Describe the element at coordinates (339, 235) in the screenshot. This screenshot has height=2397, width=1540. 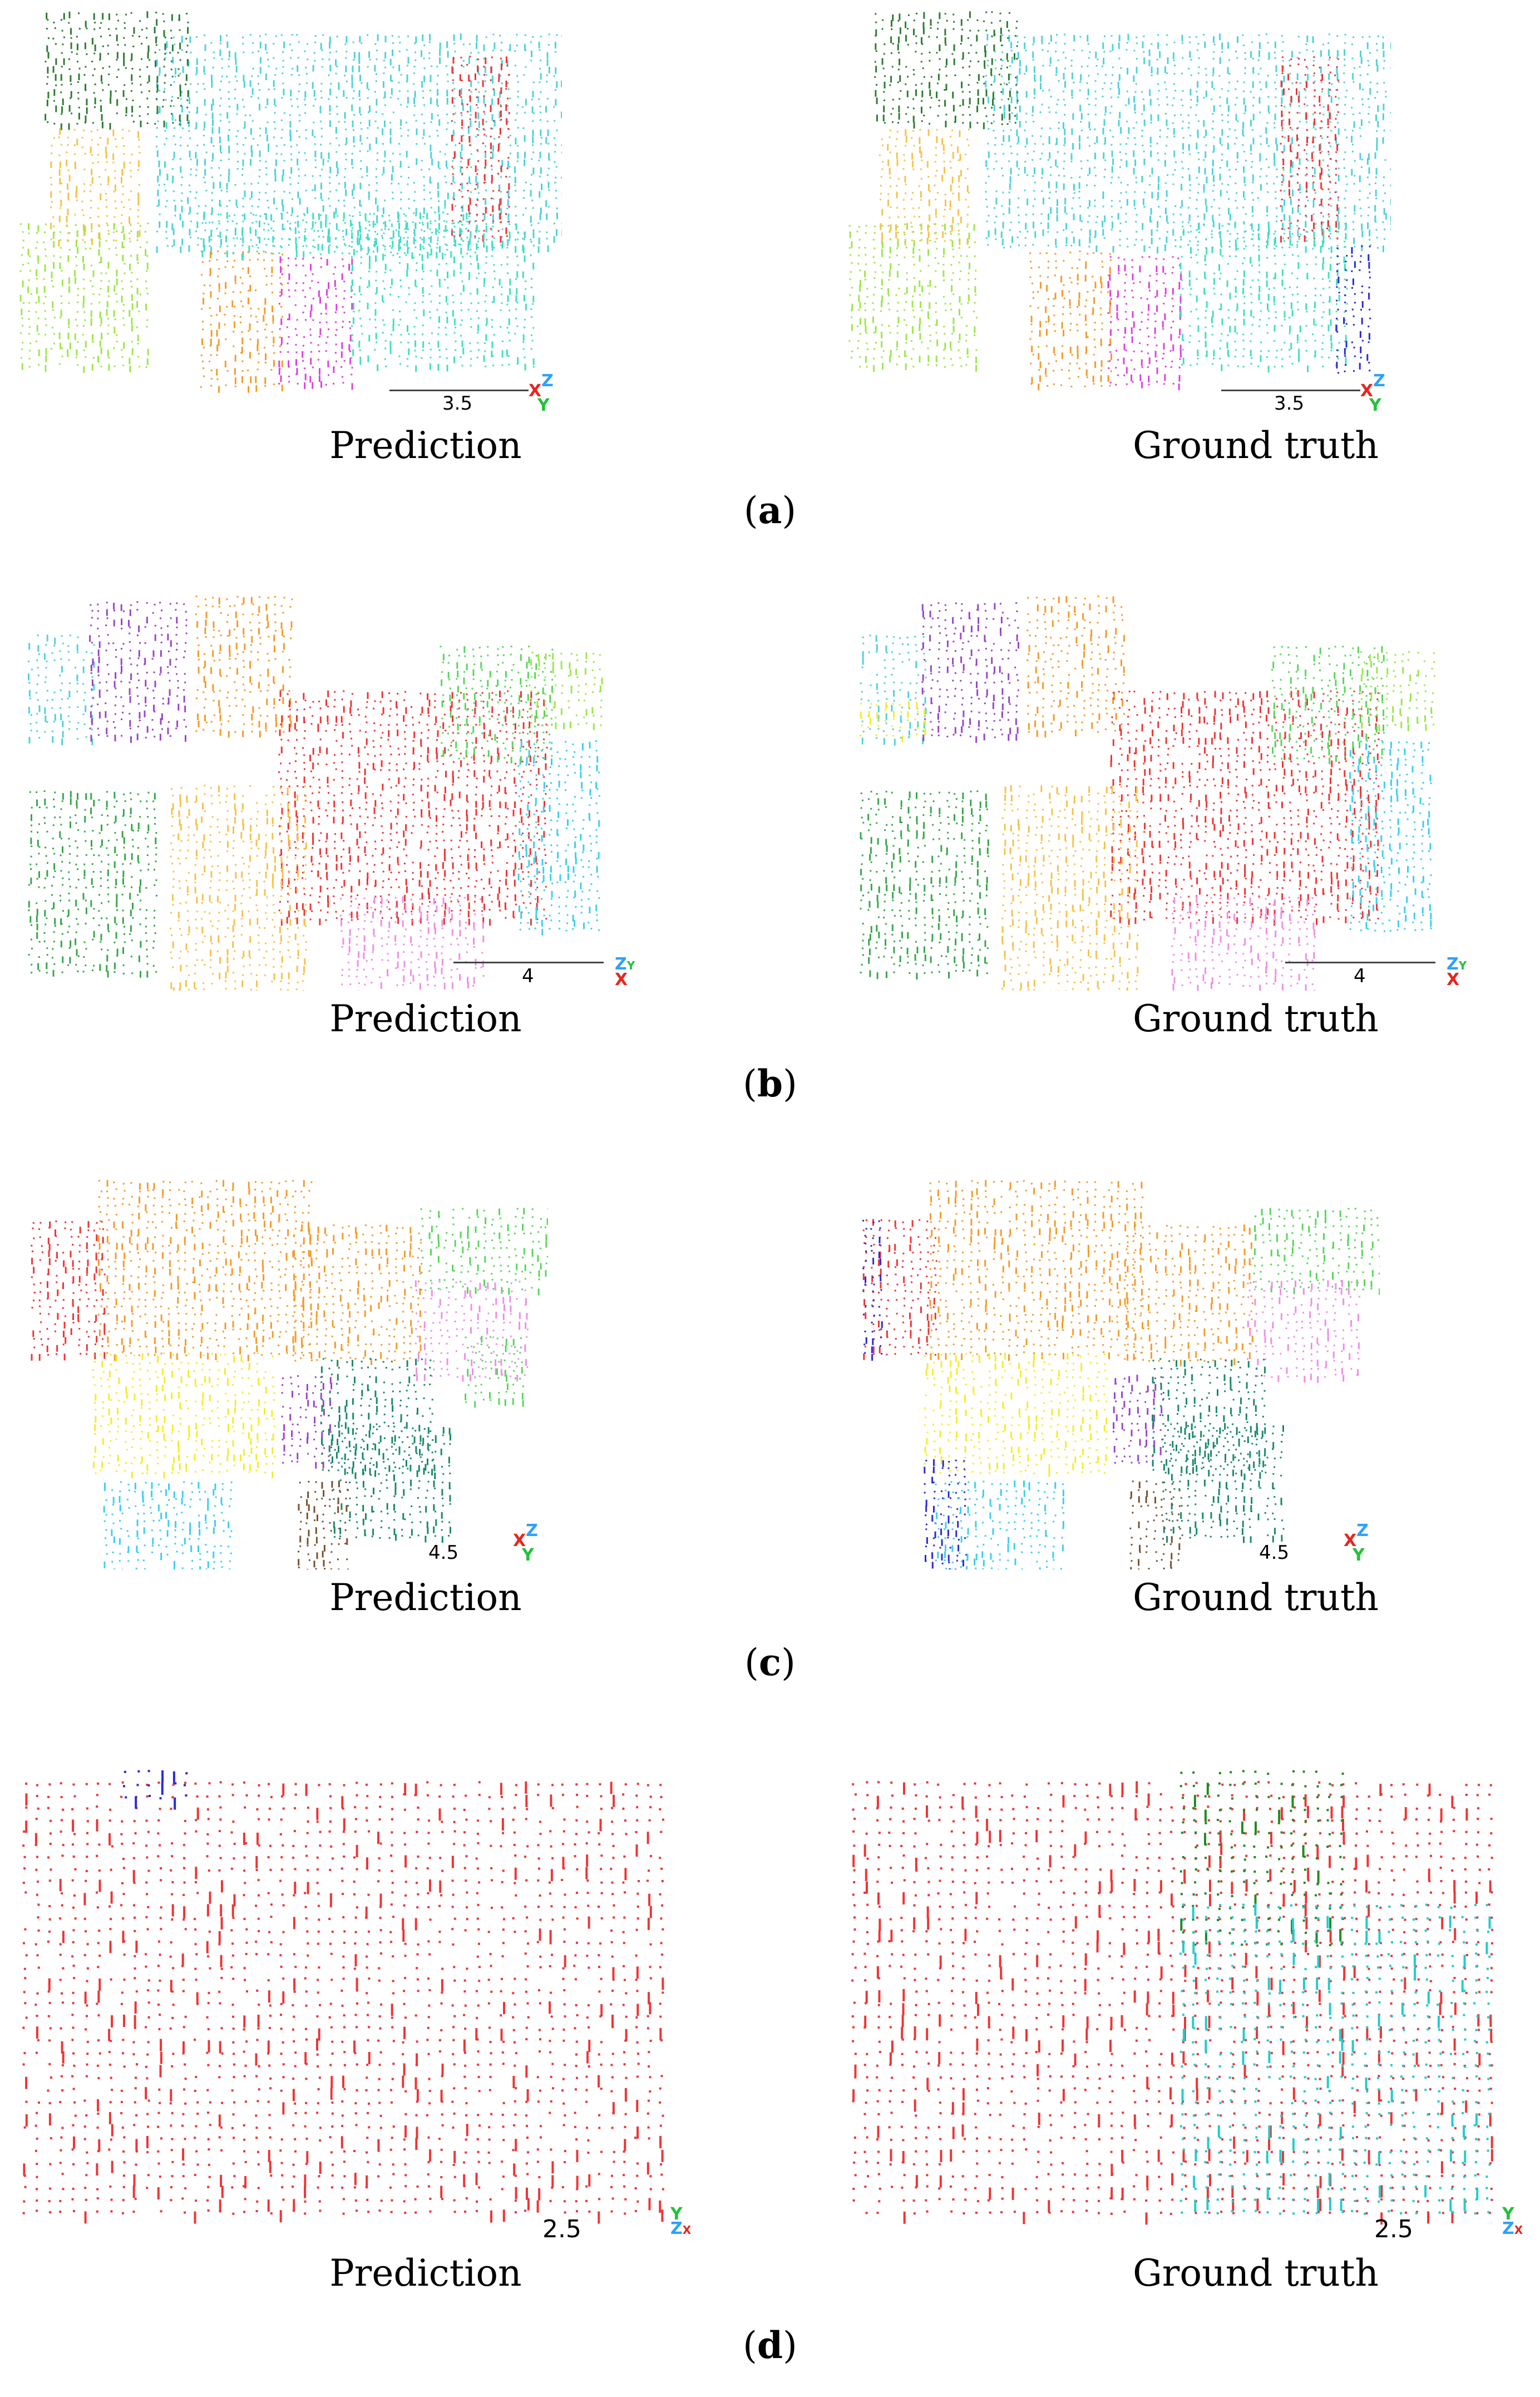
I see `segment-teal` at that location.